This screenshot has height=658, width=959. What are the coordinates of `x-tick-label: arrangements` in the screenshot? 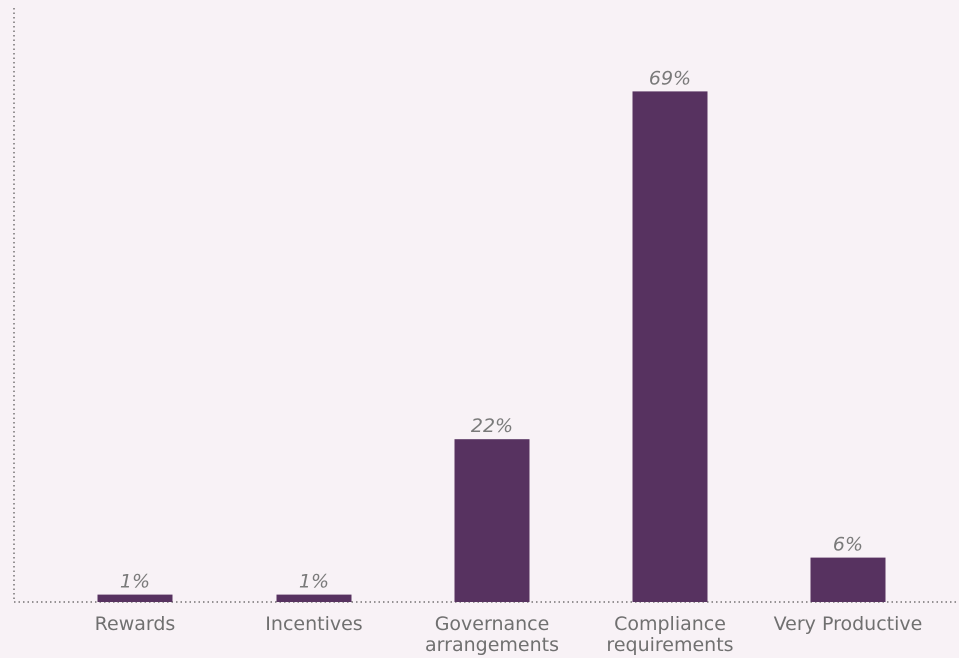 It's located at (492, 645).